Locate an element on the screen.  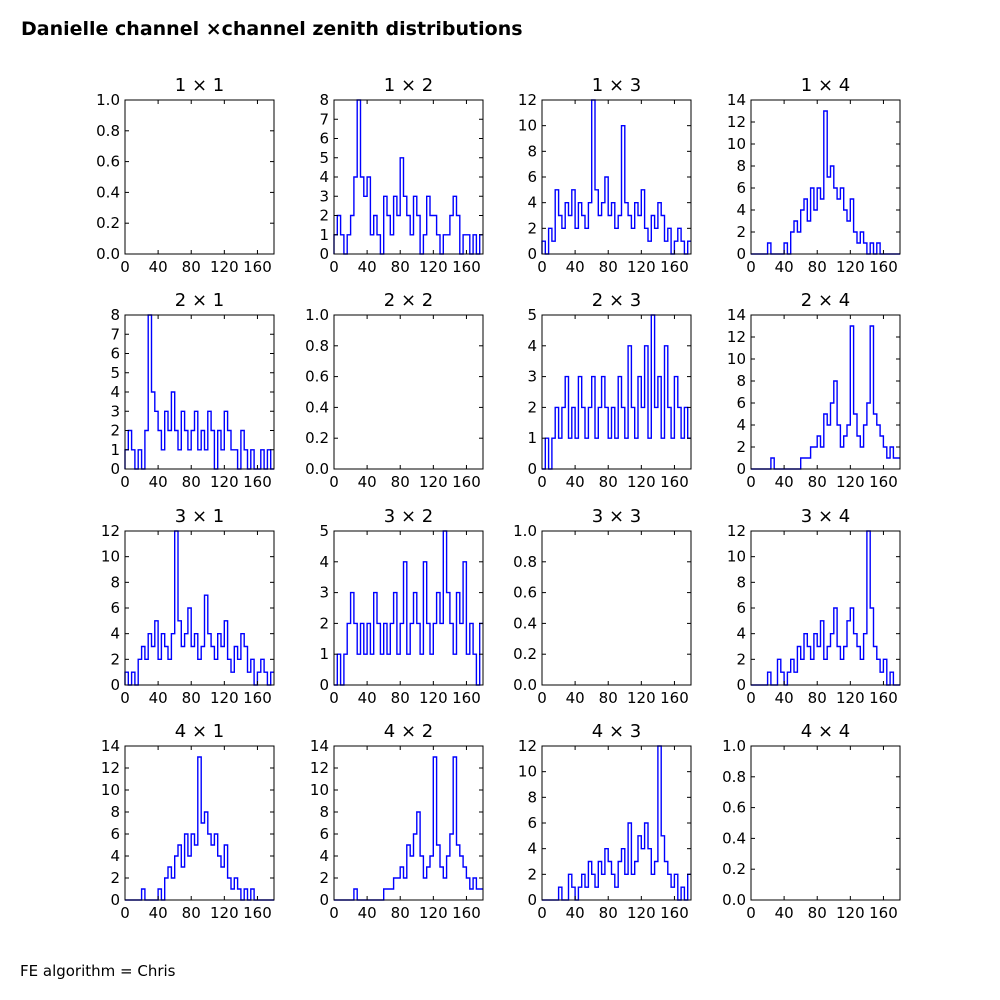
panel-3-3: 3 × 3 0 40 80 120 160 0.0 0.2 0.4 0.6 0.8 1.0 is located at coordinates (602, 606).